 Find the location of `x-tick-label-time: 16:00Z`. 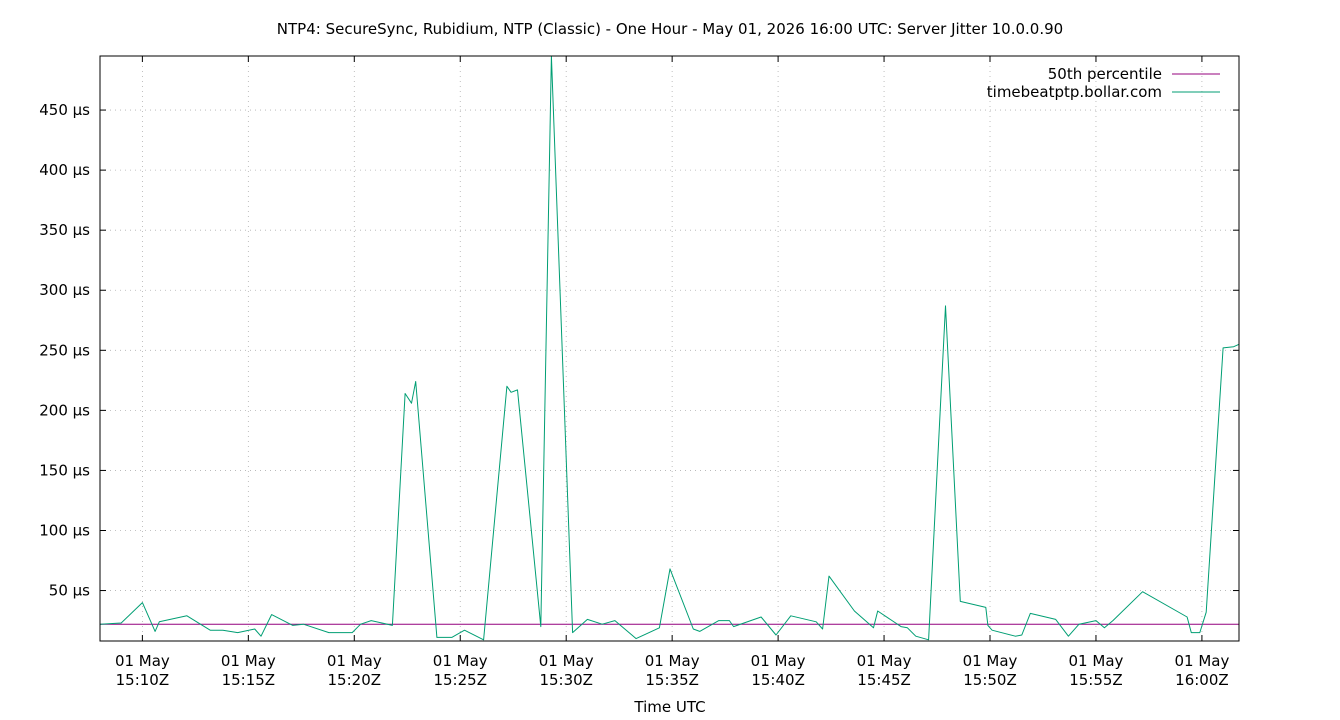

x-tick-label-time: 16:00Z is located at coordinates (1202, 680).